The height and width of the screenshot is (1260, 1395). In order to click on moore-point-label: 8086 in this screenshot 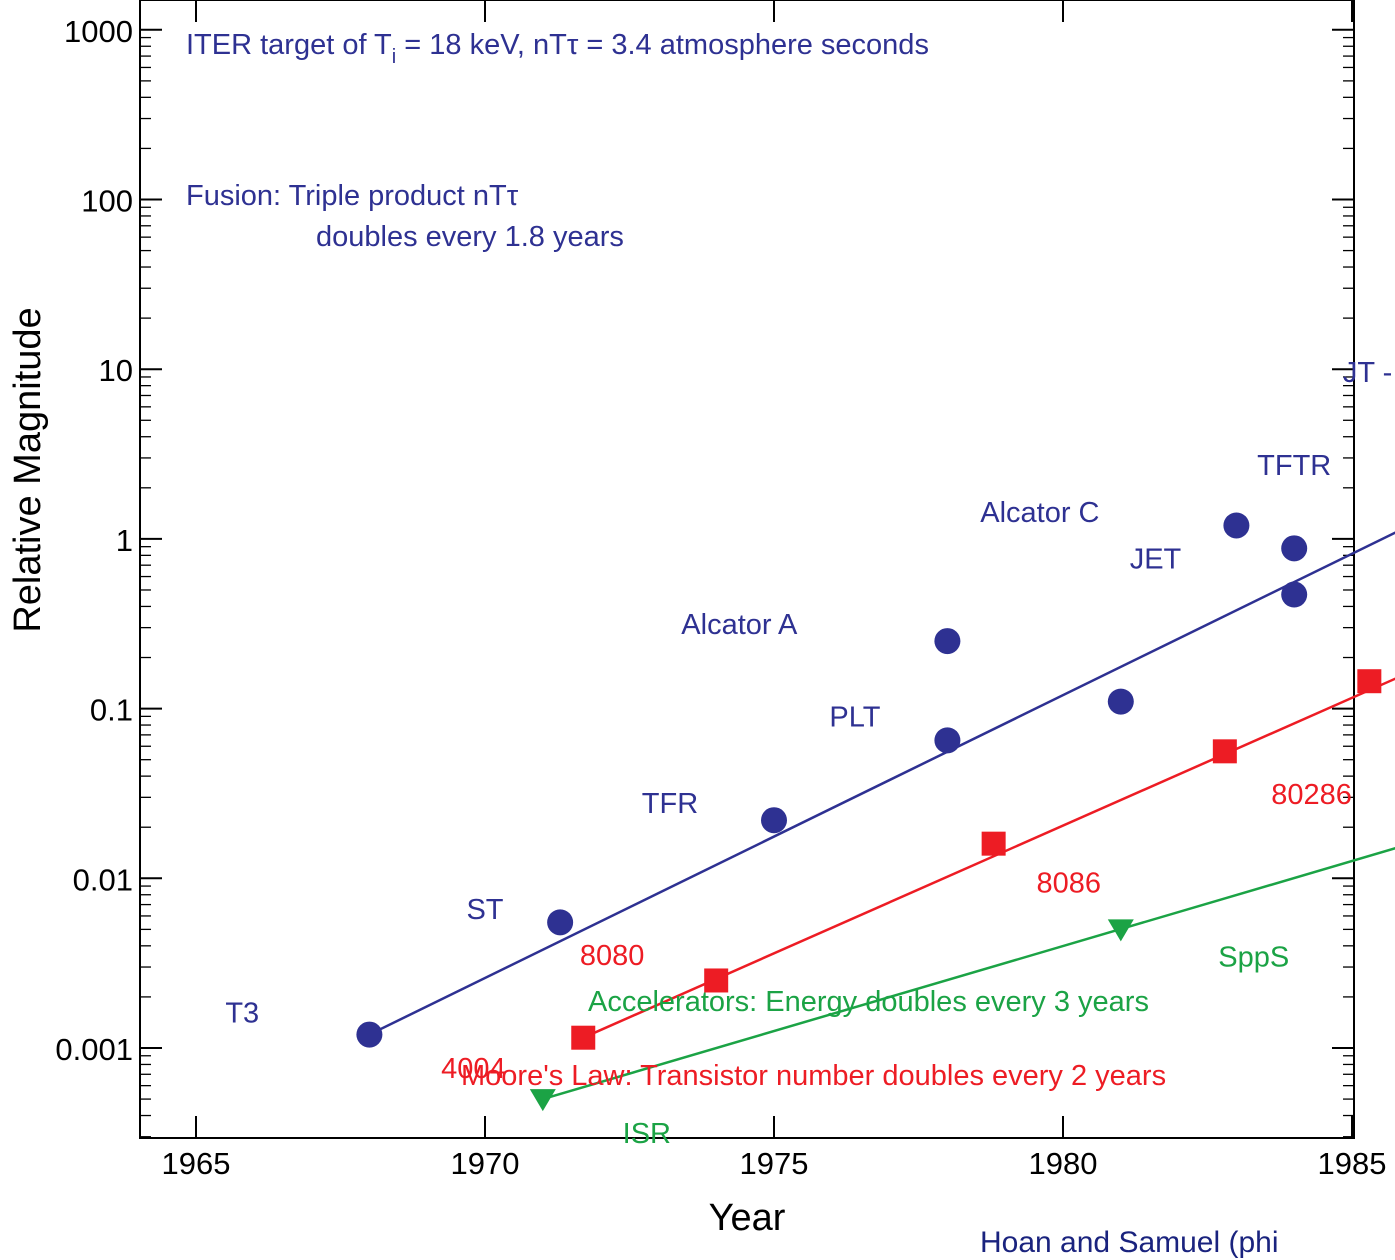, I will do `click(1069, 884)`.